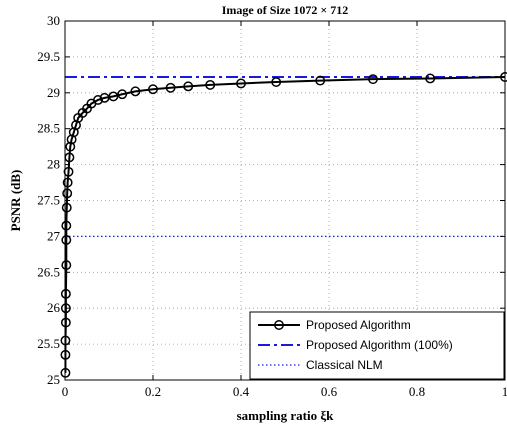  What do you see at coordinates (15, 201) in the screenshot?
I see `y-axis-label: PSNR (dB)` at bounding box center [15, 201].